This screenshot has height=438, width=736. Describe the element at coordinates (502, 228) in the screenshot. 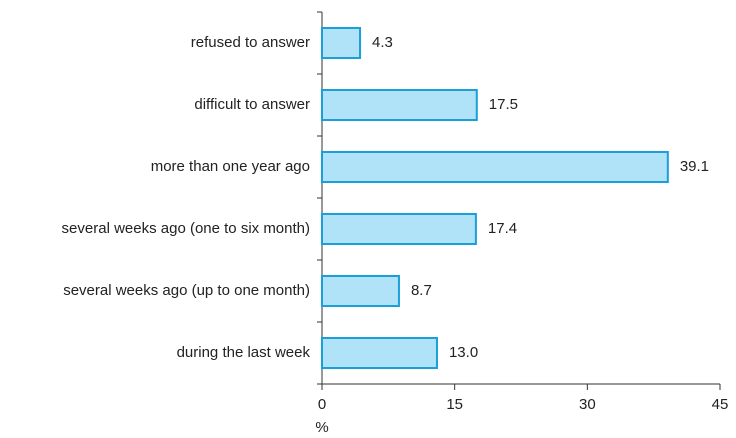

I see `value-label: 17.4` at that location.